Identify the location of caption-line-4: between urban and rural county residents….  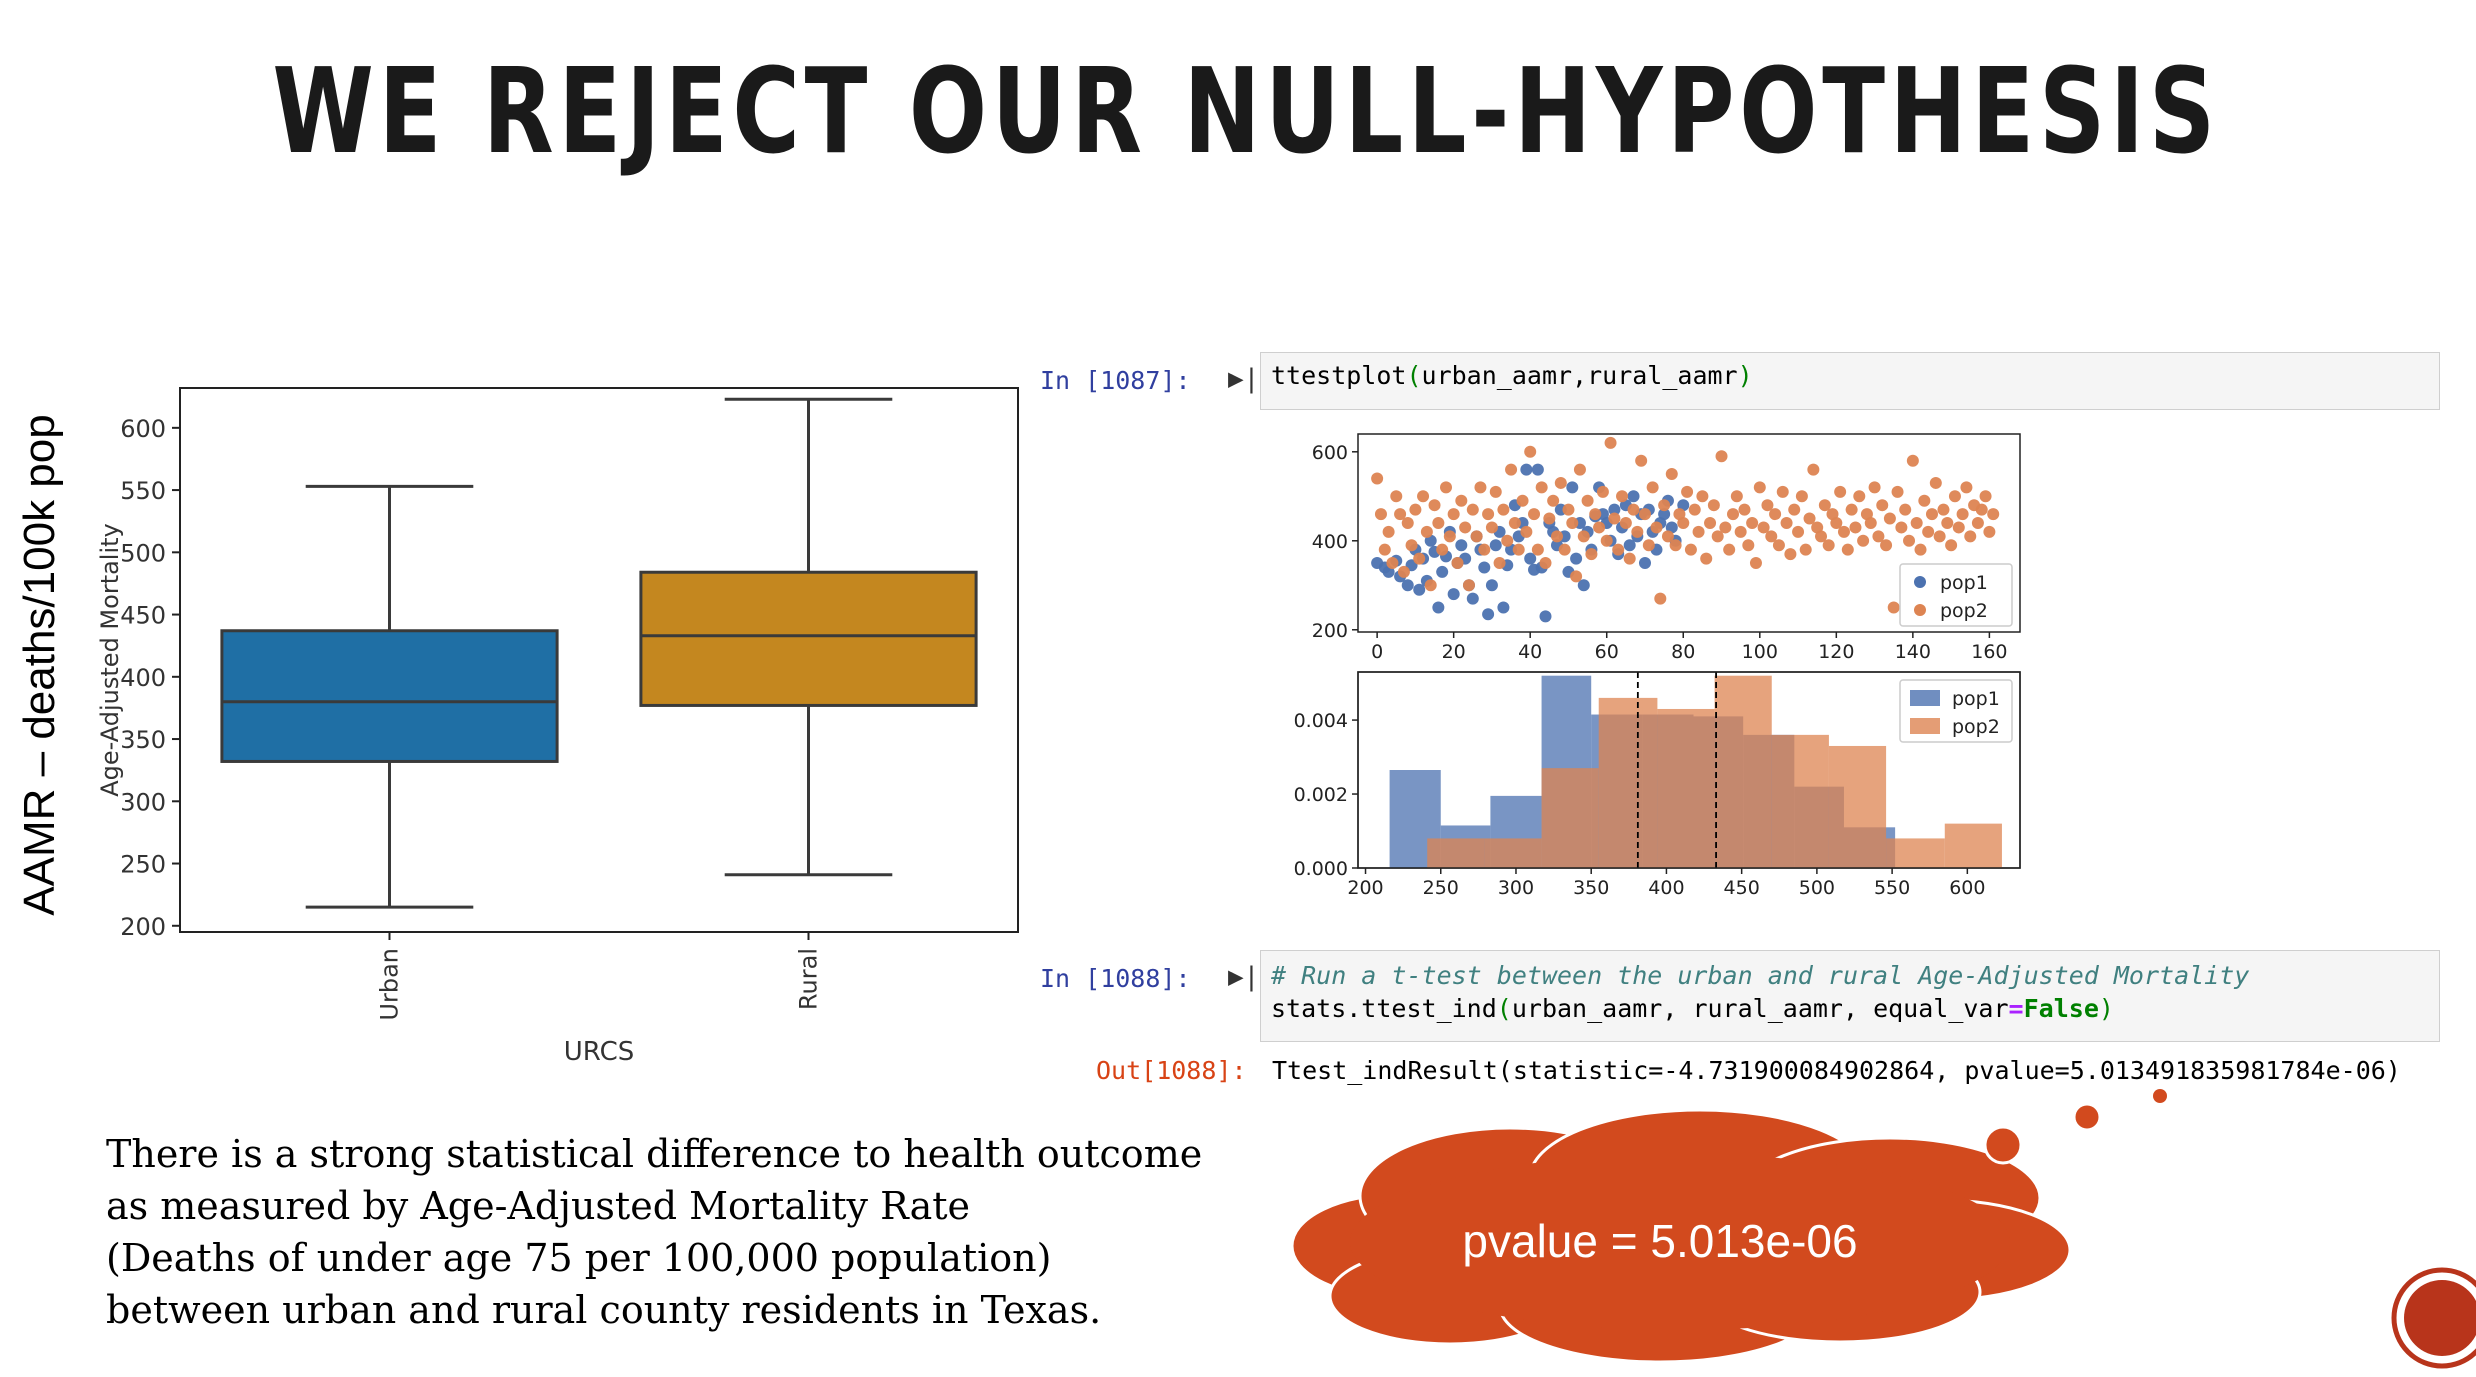
(604, 1310).